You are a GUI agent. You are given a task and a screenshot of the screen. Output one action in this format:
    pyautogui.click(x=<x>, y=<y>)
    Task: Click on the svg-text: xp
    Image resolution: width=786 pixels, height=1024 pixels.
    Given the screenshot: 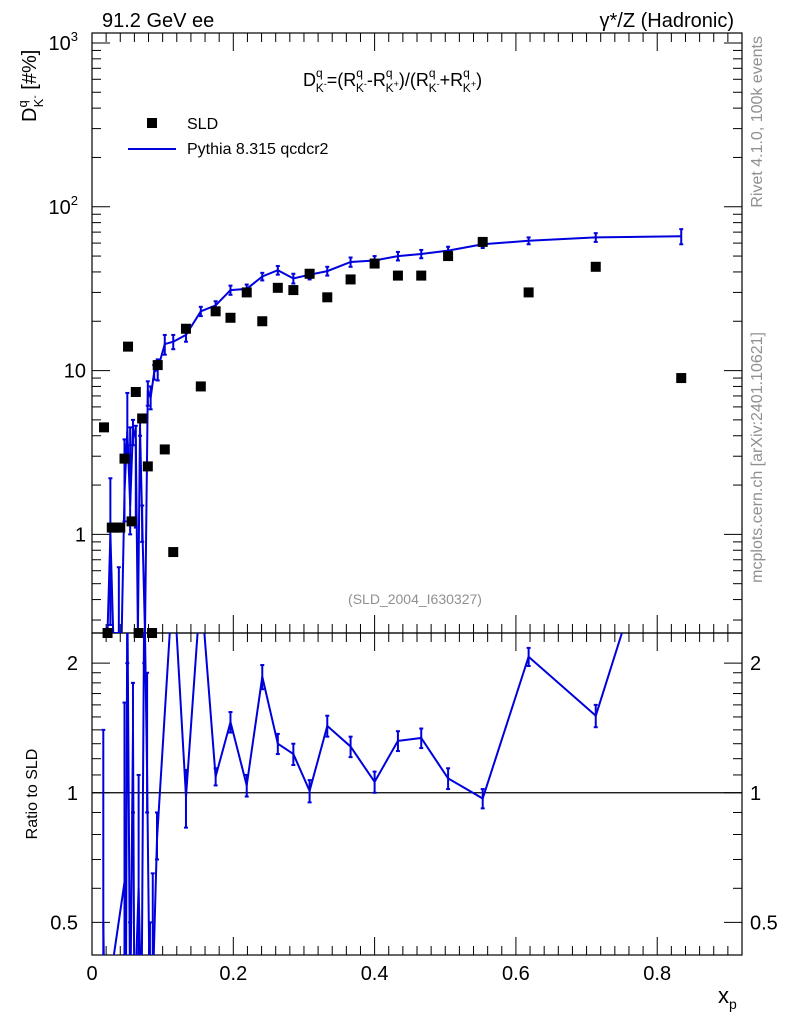 What is the action you would take?
    pyautogui.click(x=727, y=997)
    